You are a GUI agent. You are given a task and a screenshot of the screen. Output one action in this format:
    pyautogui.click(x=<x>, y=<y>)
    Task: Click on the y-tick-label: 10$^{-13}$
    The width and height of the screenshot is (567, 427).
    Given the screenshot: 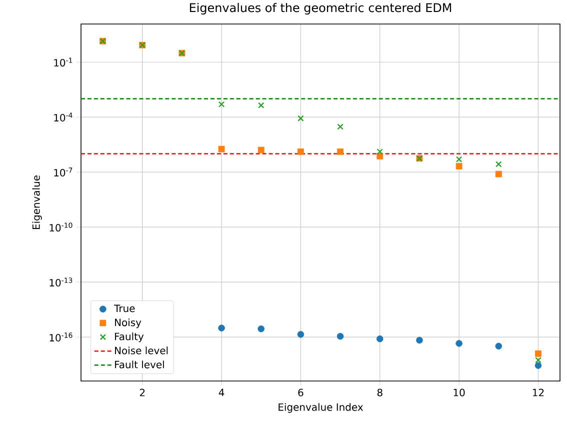 What is the action you would take?
    pyautogui.click(x=61, y=282)
    